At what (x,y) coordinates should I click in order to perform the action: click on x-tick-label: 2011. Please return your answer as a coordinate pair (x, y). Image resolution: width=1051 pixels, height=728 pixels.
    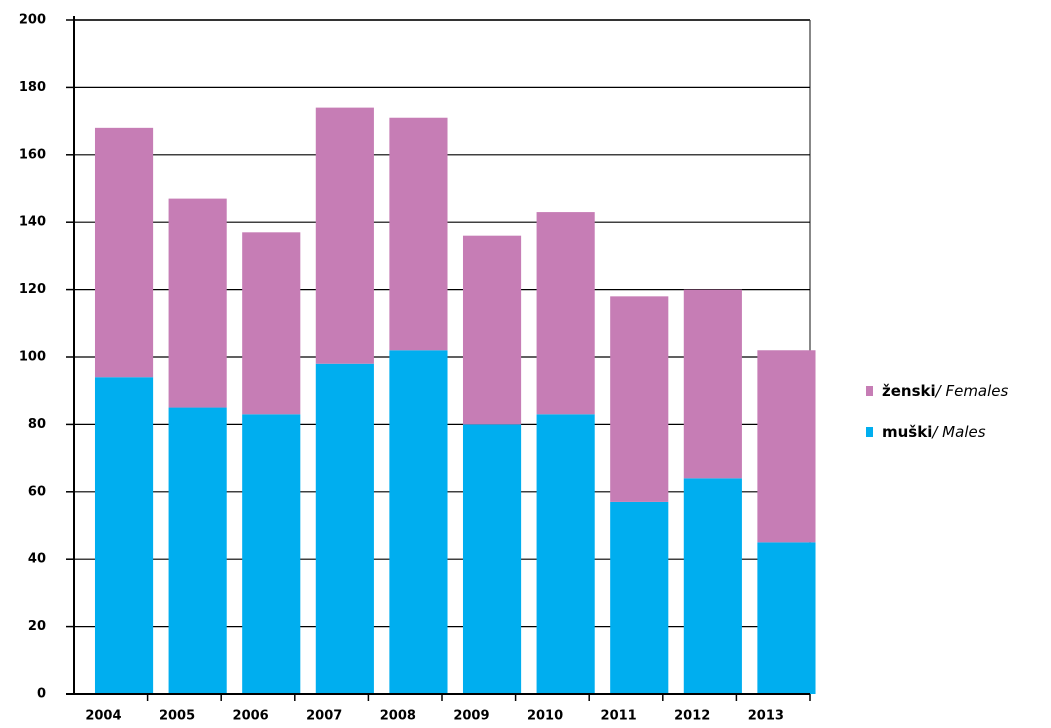
    Looking at the image, I should click on (619, 716).